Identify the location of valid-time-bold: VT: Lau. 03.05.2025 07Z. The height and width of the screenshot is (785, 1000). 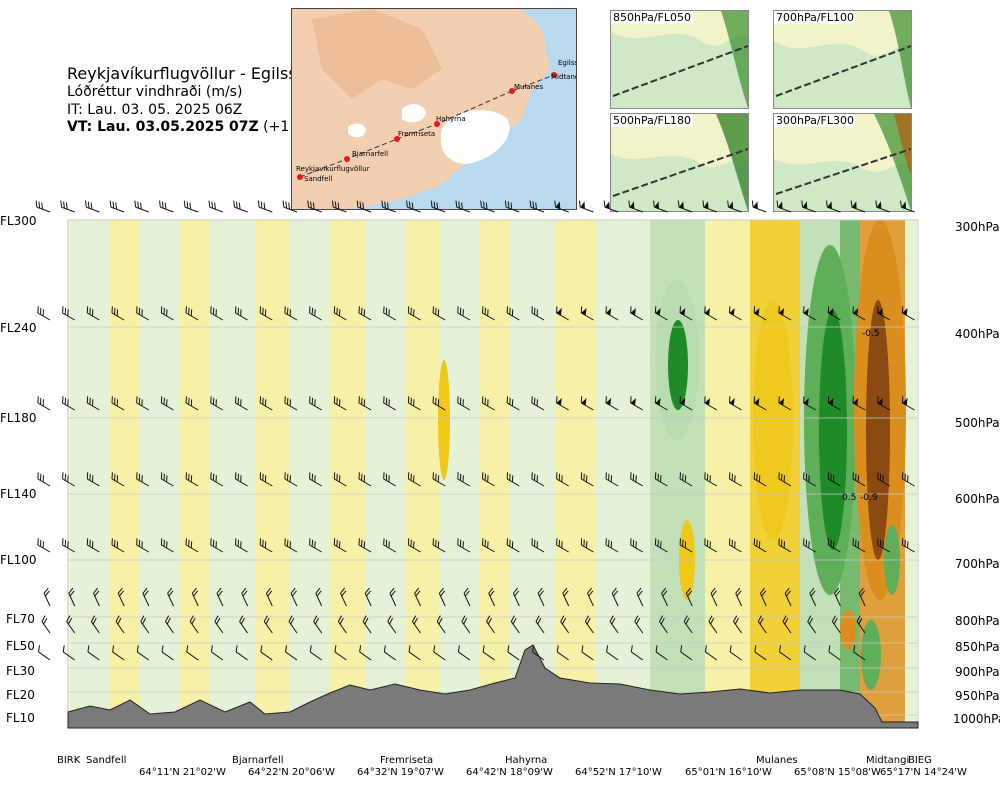
(163, 127).